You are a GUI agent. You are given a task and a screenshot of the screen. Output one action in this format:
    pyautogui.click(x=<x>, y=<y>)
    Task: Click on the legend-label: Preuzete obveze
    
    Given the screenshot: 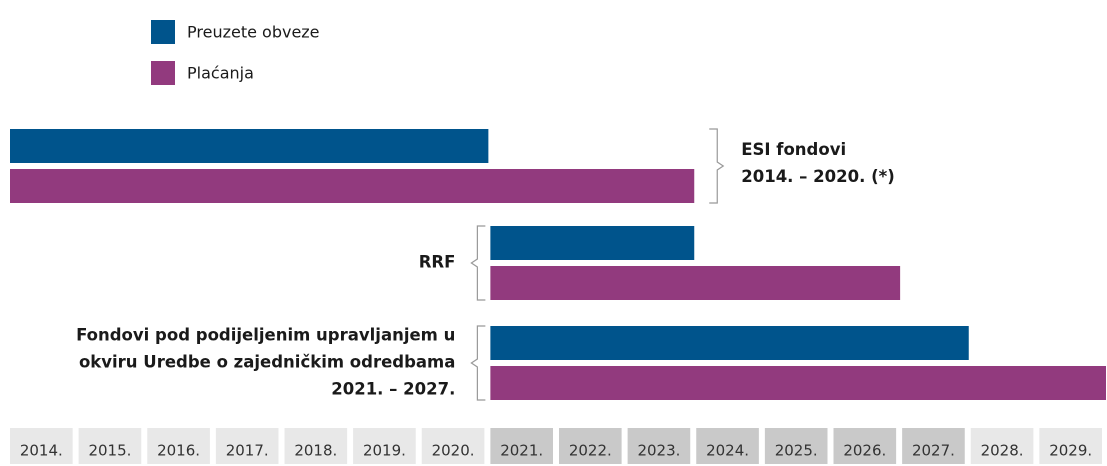 What is the action you would take?
    pyautogui.click(x=253, y=32)
    